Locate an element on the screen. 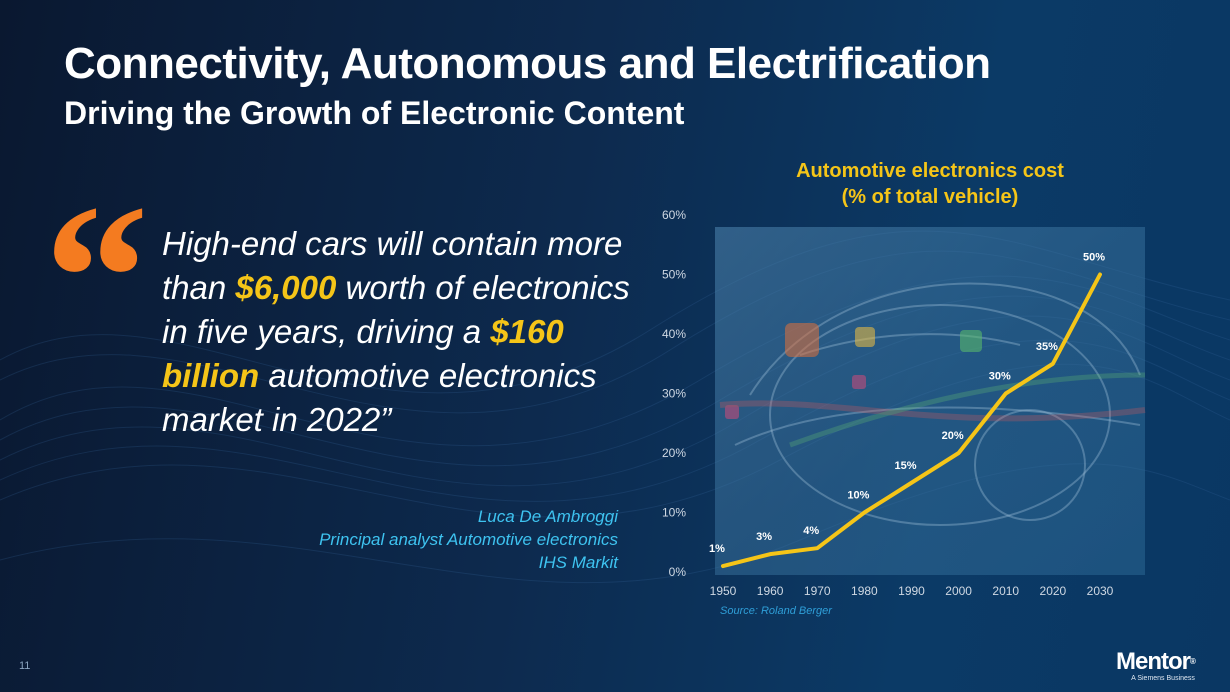 The height and width of the screenshot is (692, 1230). open-quote-icon: “ is located at coordinates (96, 278).